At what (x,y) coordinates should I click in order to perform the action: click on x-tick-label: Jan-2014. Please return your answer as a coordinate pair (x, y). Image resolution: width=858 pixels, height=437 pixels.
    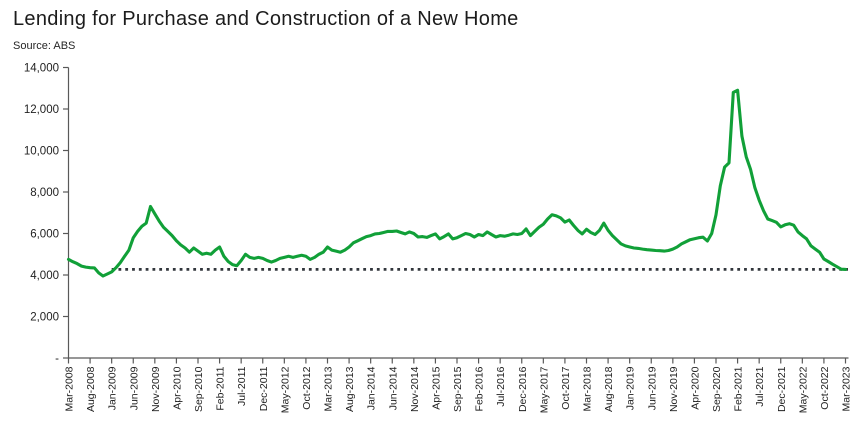
    Looking at the image, I should click on (372, 388).